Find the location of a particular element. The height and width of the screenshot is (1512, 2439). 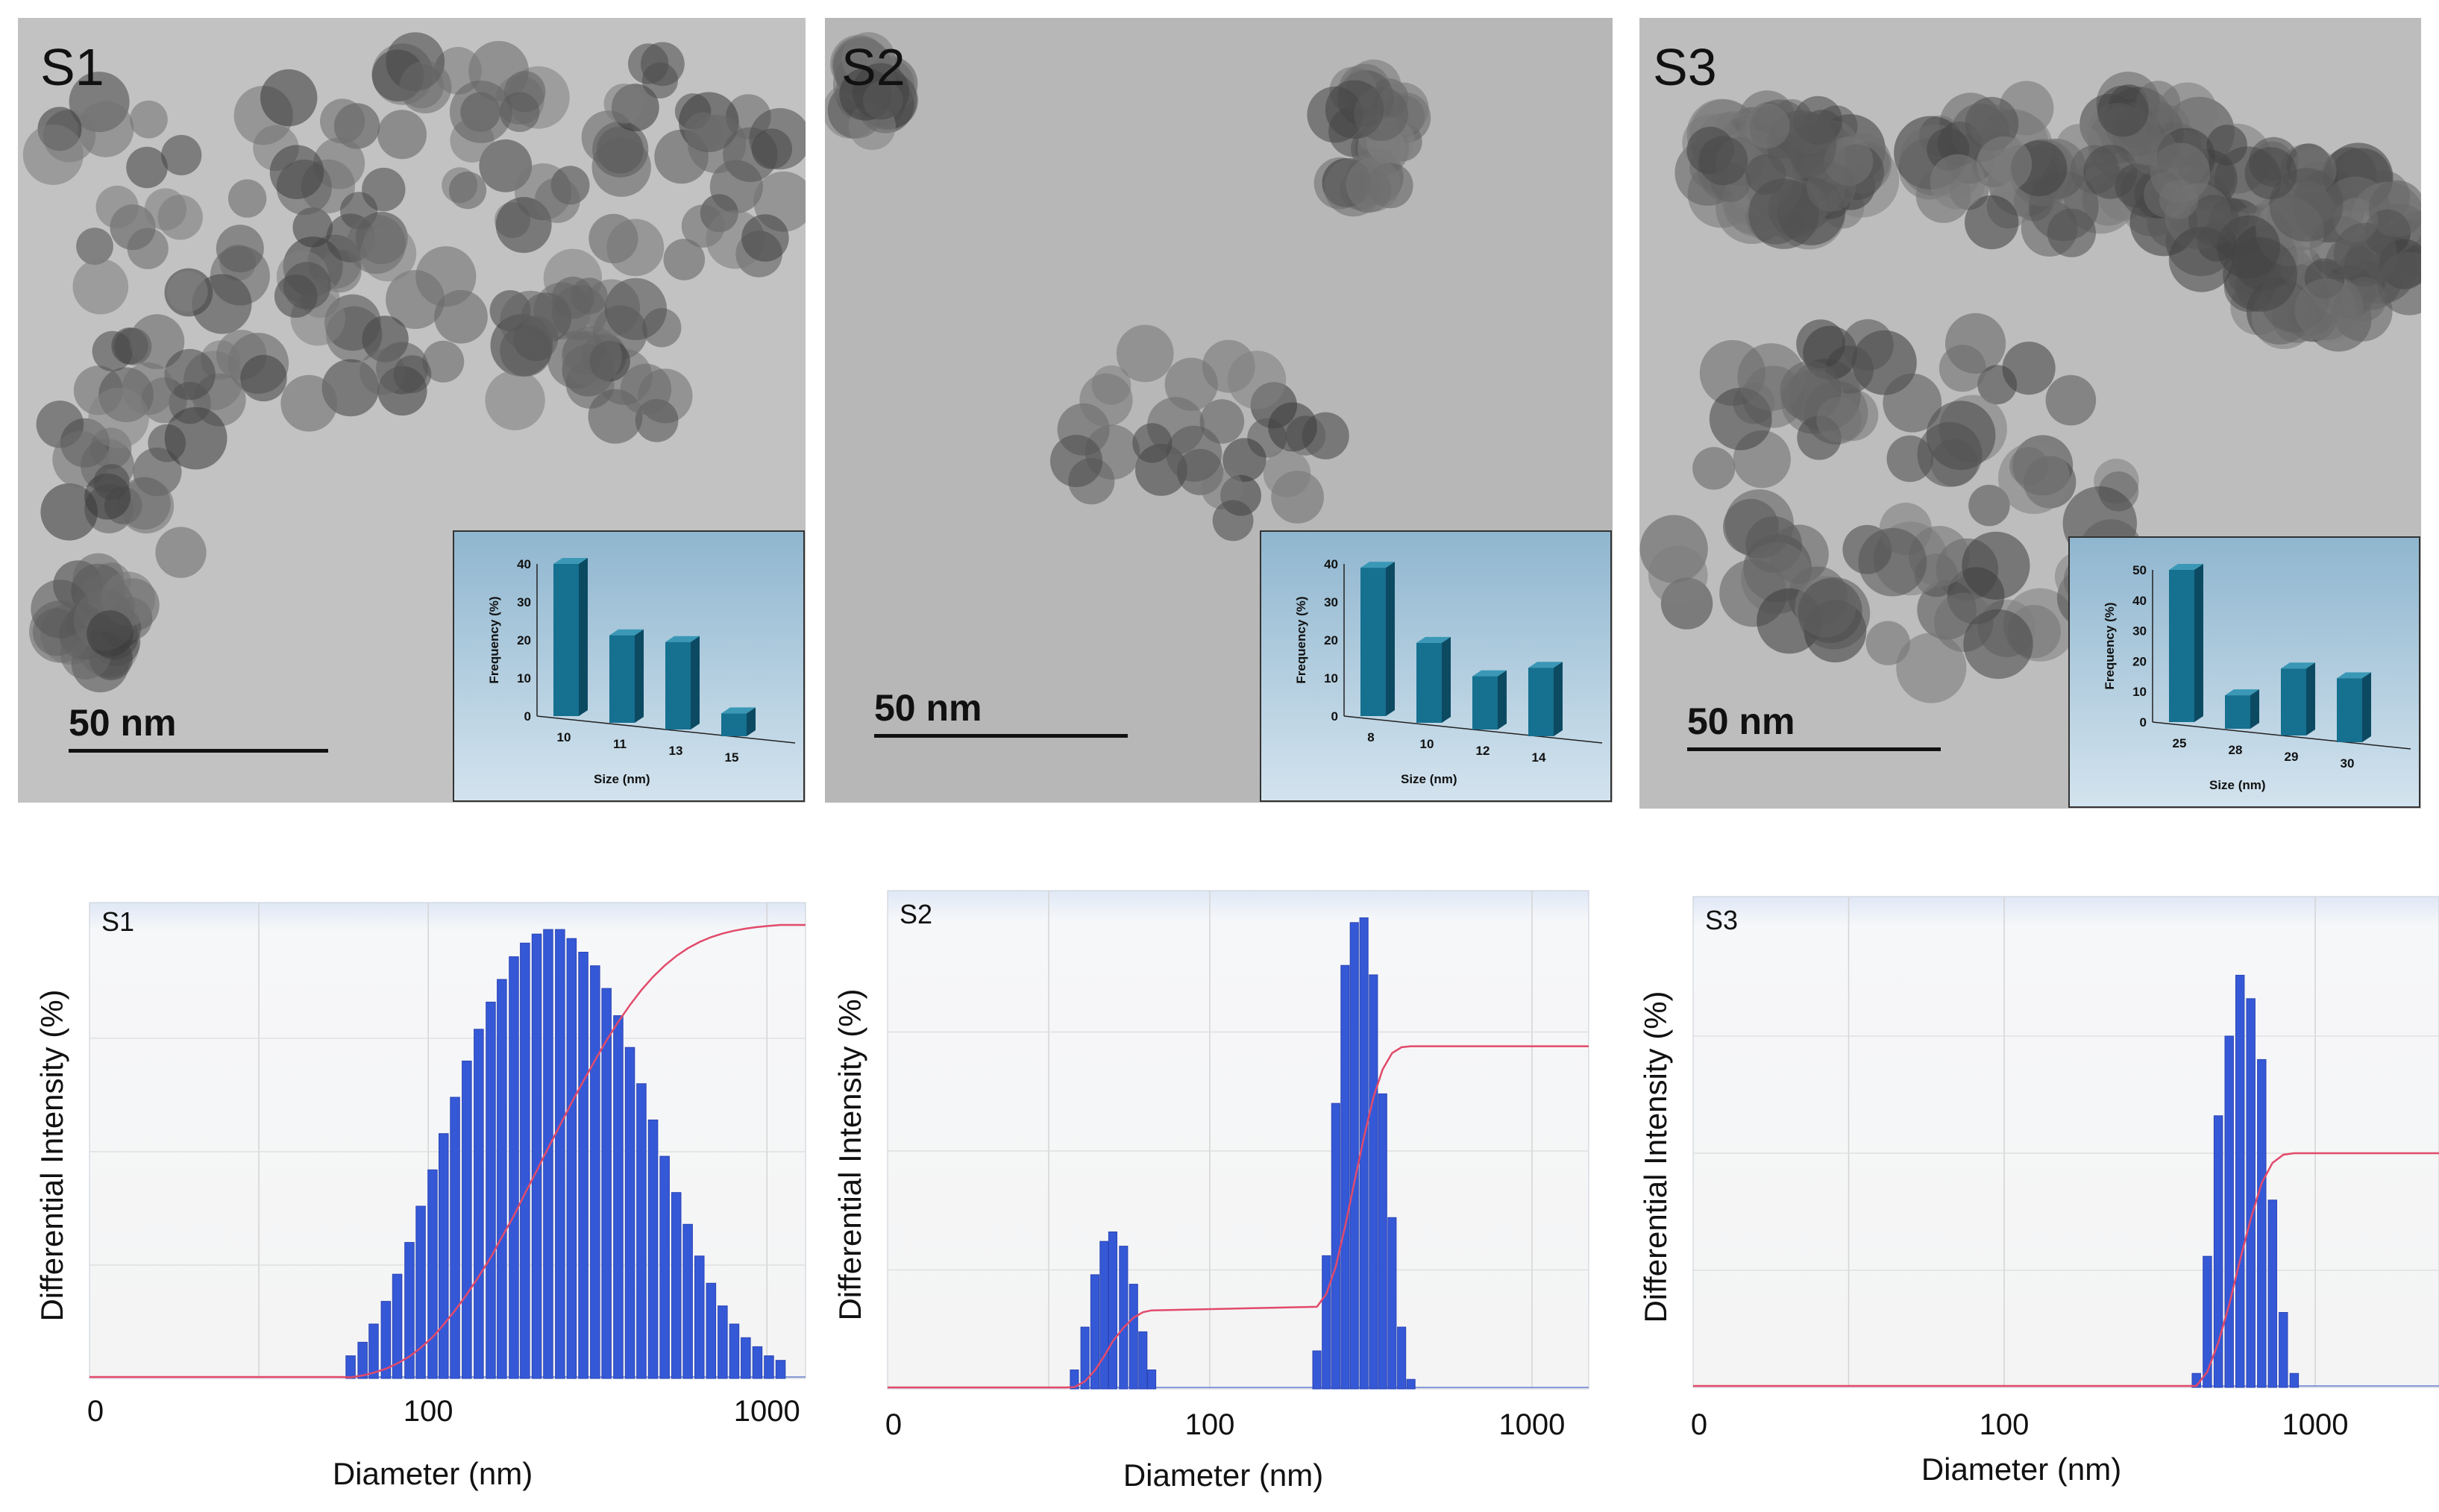

scale-bar is located at coordinates (1001, 736).